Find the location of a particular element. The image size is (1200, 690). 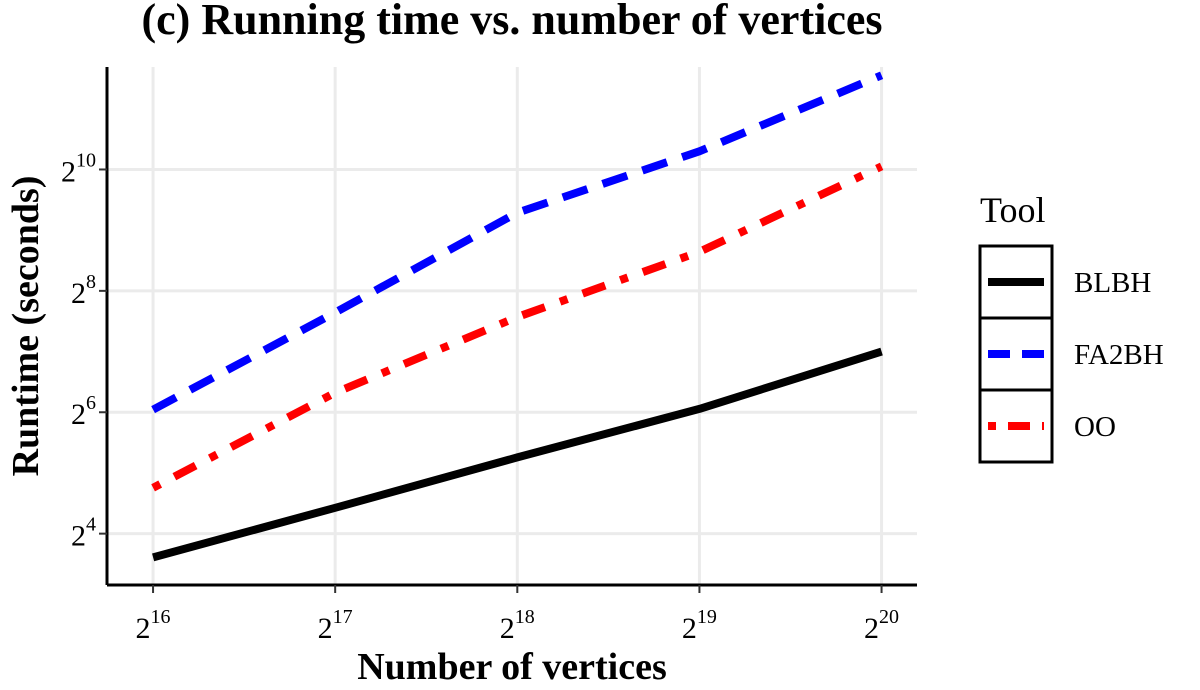

legend-title: Tool is located at coordinates (1012, 210).